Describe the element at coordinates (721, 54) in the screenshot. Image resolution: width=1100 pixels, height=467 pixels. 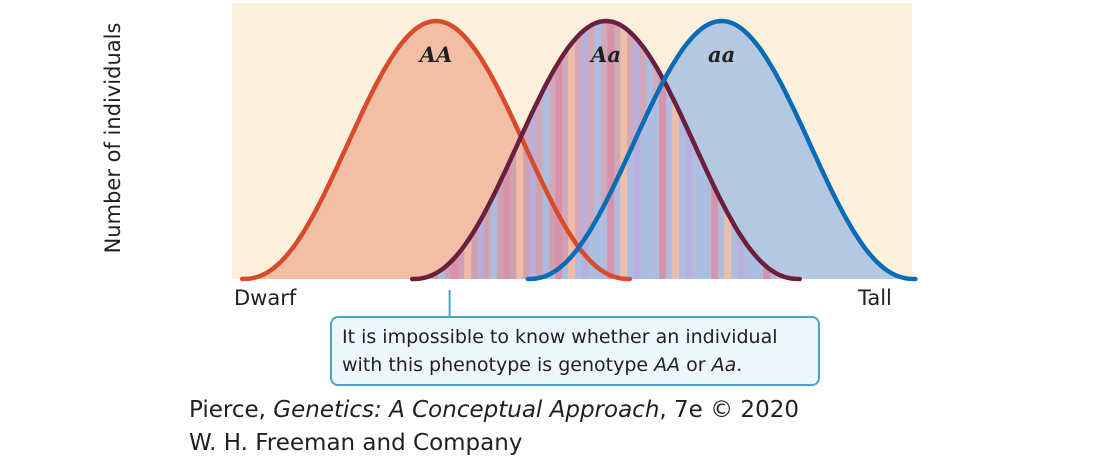
I see `series-label-aa: aa` at that location.